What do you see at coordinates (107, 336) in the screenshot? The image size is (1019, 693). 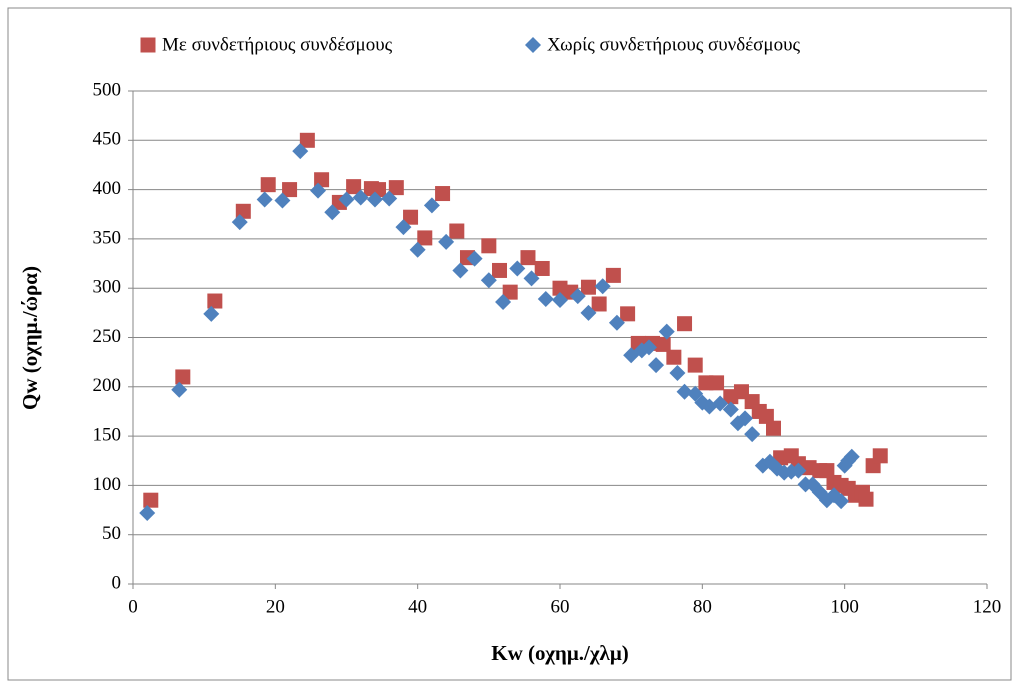 I see `y-tick-label: 250` at bounding box center [107, 336].